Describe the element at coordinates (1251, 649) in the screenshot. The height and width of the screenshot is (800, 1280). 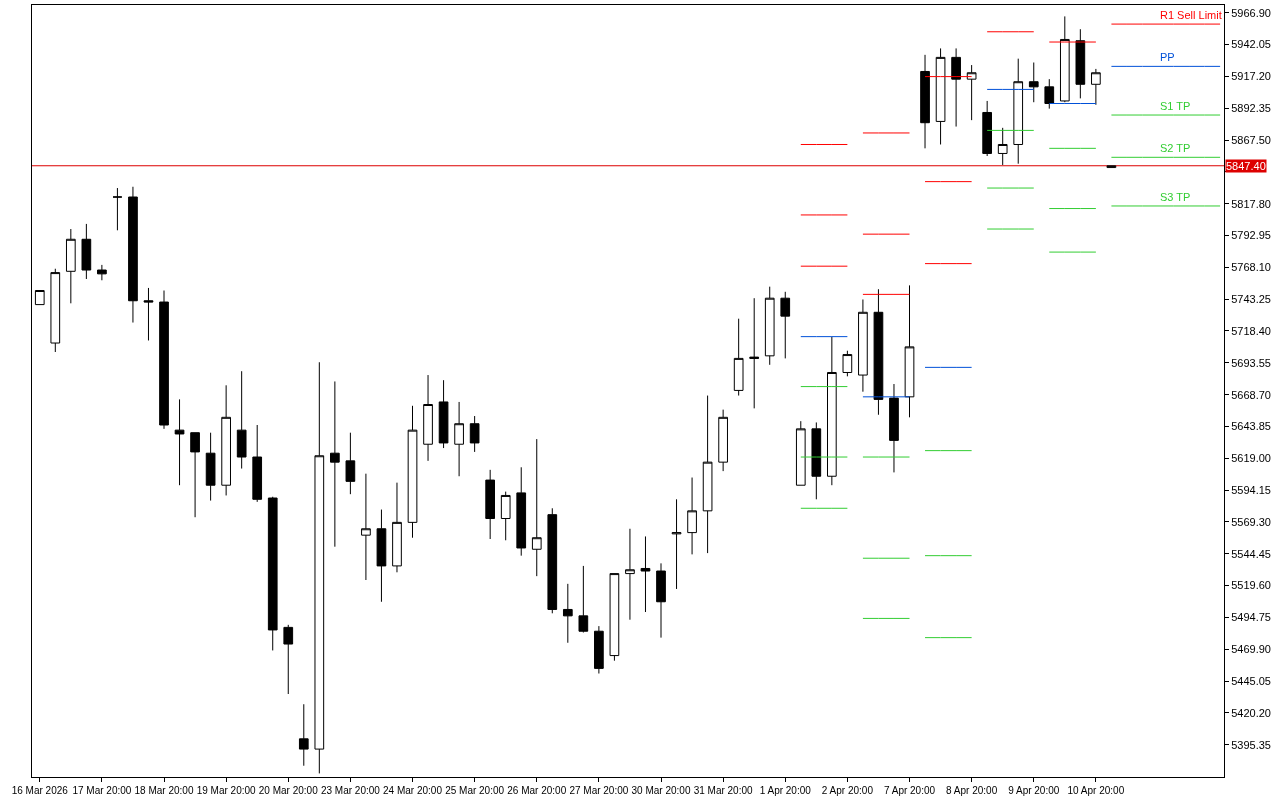
I see `y-tick-label: 5469.90` at that location.